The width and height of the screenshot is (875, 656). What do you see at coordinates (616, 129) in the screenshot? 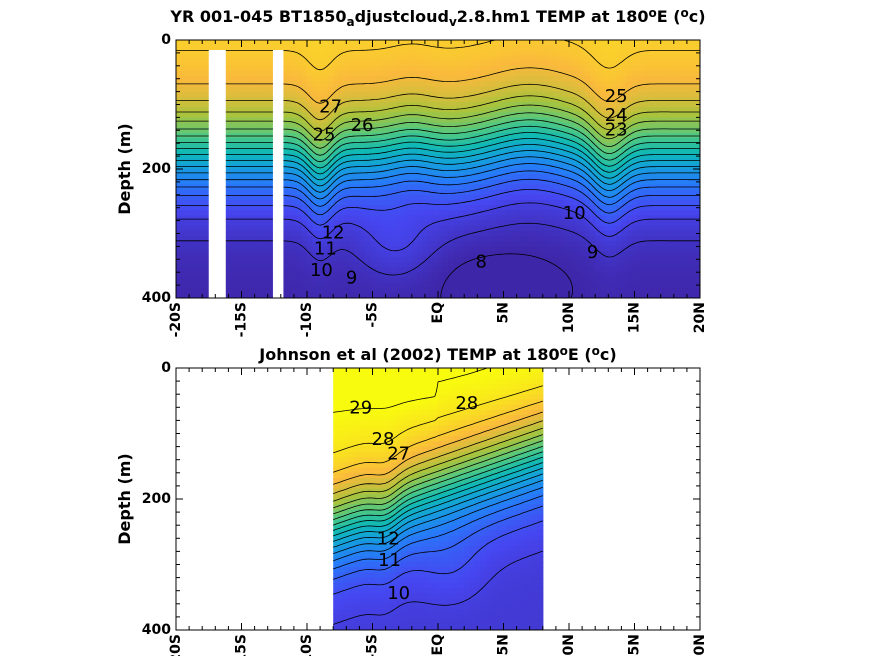
I see `contour-label: 23` at bounding box center [616, 129].